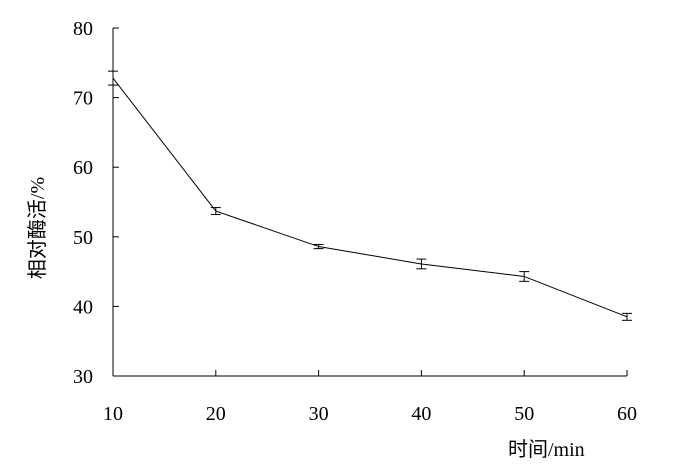 The image size is (696, 469). Describe the element at coordinates (83, 29) in the screenshot. I see `y-tick-label: 80` at that location.